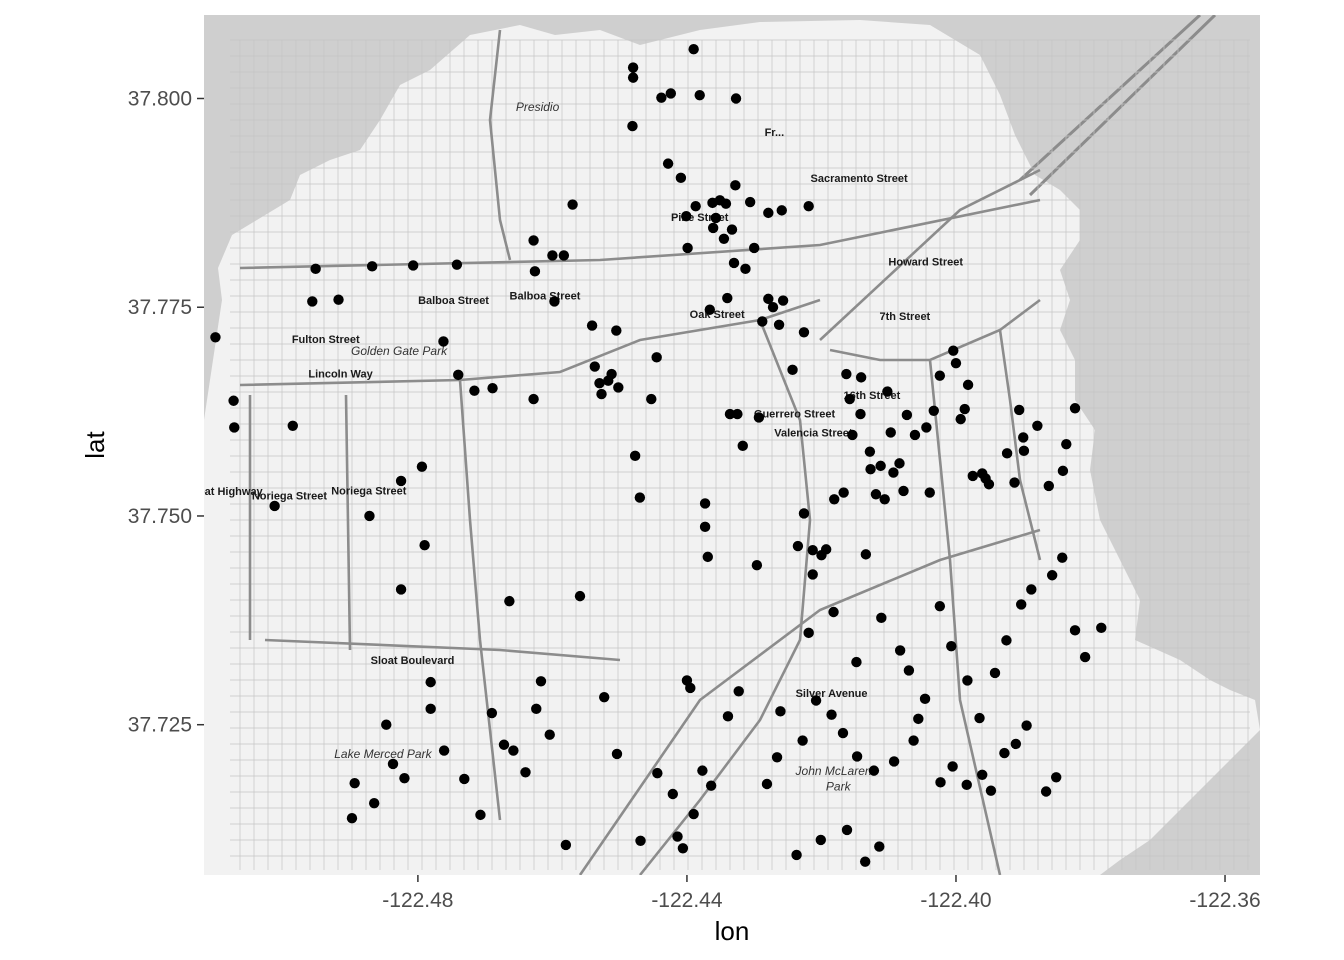  I want to click on x-tick-label: -122.36, so click(1224, 900).